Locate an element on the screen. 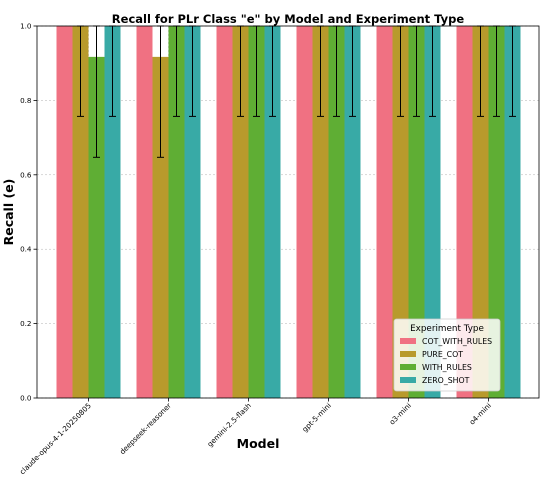 The height and width of the screenshot is (480, 550). legend-label: COT_WITH_RULES is located at coordinates (457, 341).